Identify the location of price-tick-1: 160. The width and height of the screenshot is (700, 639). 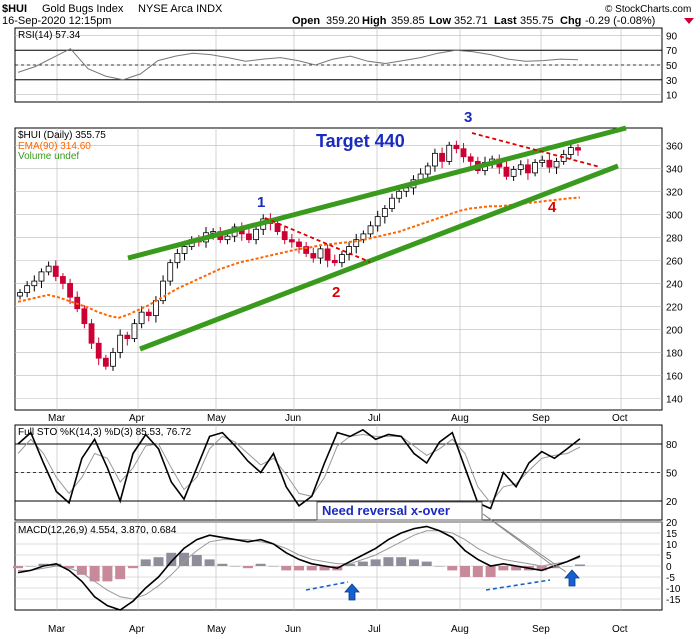
(674, 376).